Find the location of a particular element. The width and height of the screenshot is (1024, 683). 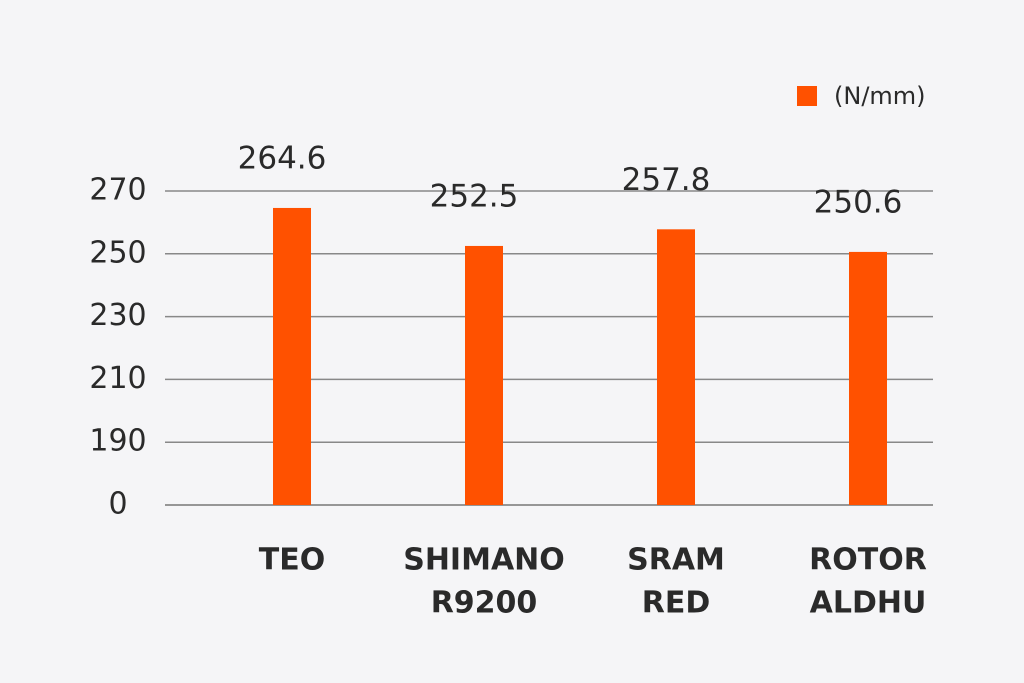

y-tick-label: 250 is located at coordinates (117, 252).